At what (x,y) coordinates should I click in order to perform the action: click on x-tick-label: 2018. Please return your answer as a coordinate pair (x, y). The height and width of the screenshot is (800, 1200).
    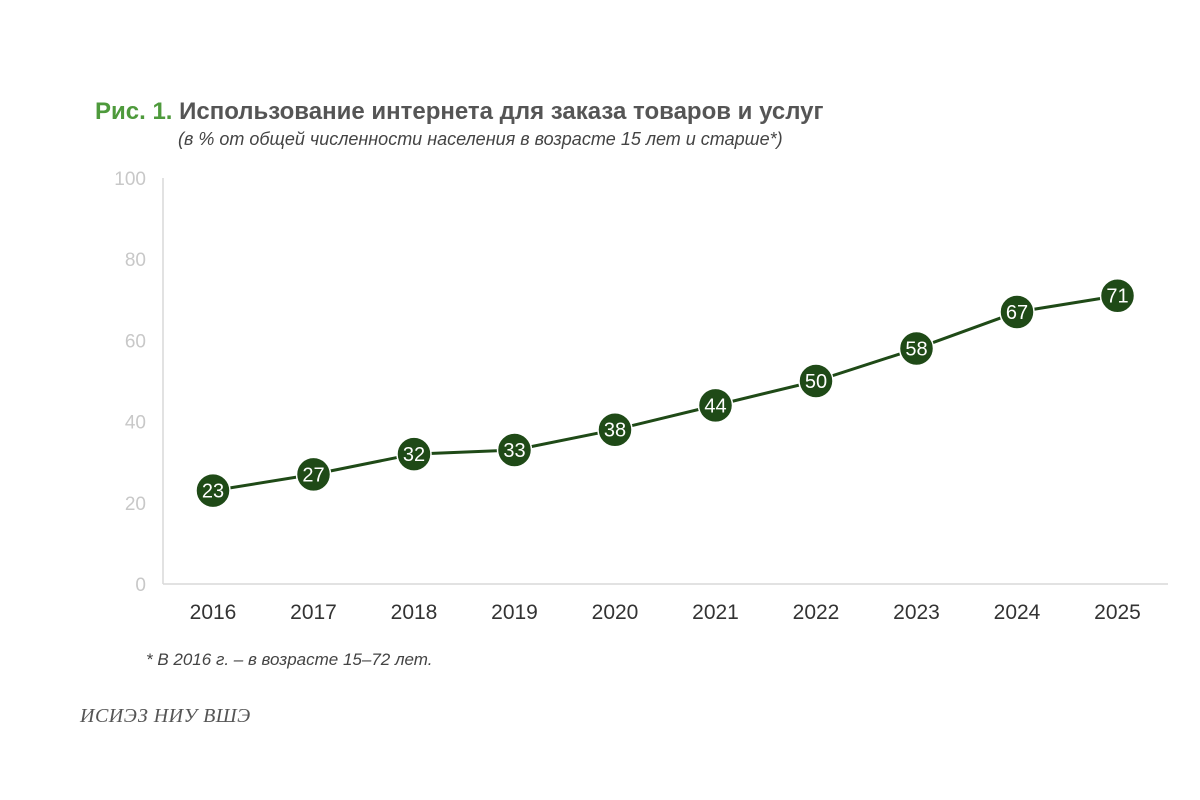
    Looking at the image, I should click on (414, 612).